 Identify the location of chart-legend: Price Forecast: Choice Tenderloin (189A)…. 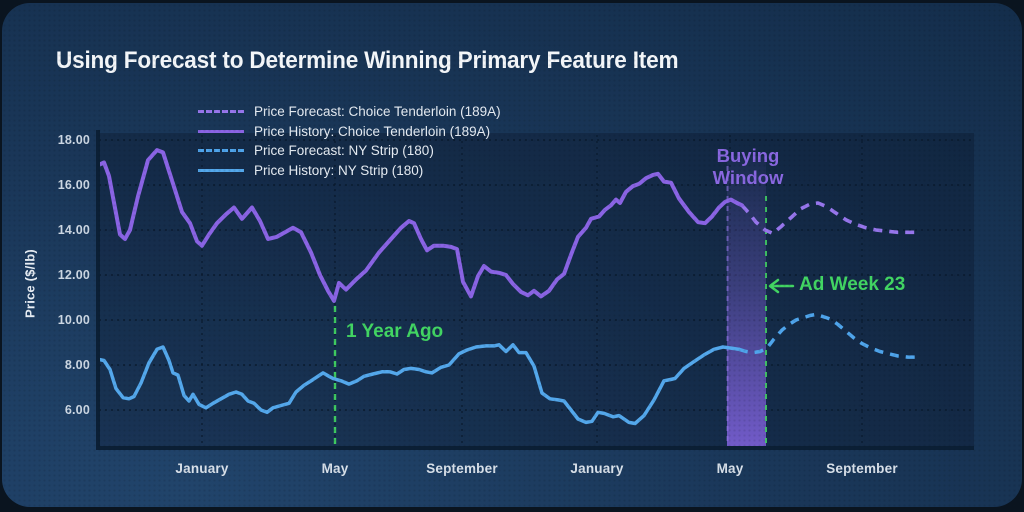
(349, 141).